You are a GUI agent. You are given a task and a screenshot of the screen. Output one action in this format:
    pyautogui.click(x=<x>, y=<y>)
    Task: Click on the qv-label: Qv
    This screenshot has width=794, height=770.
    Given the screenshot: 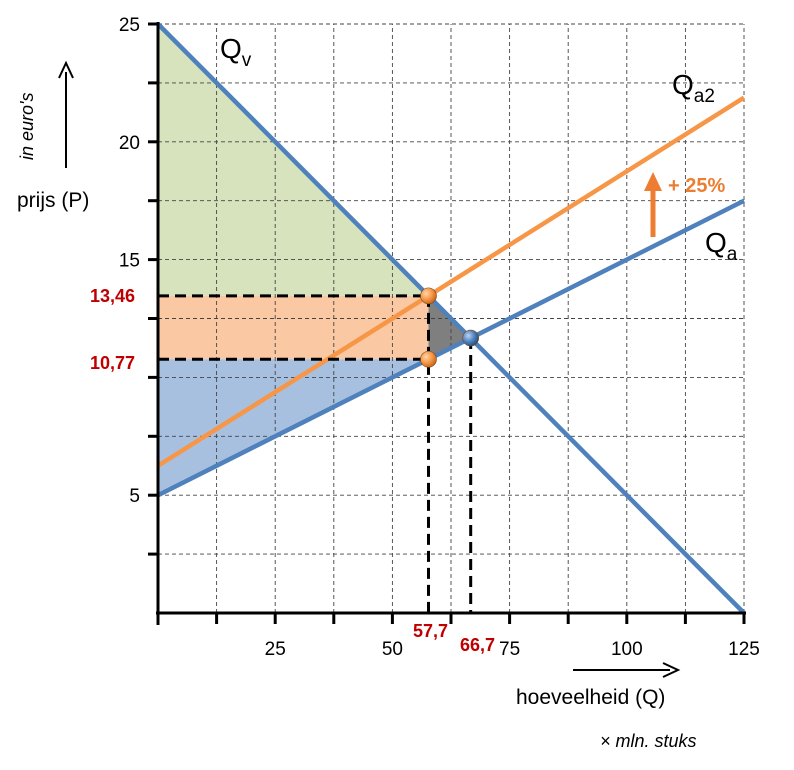 What is the action you would take?
    pyautogui.click(x=236, y=52)
    